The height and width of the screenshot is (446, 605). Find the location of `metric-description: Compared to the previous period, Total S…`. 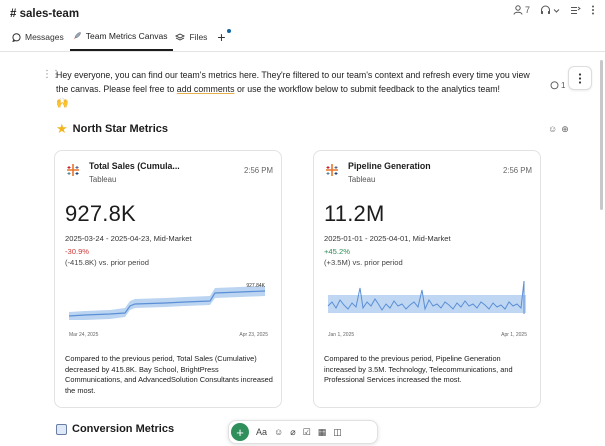

metric-description: Compared to the previous period, Total S… is located at coordinates (169, 374).